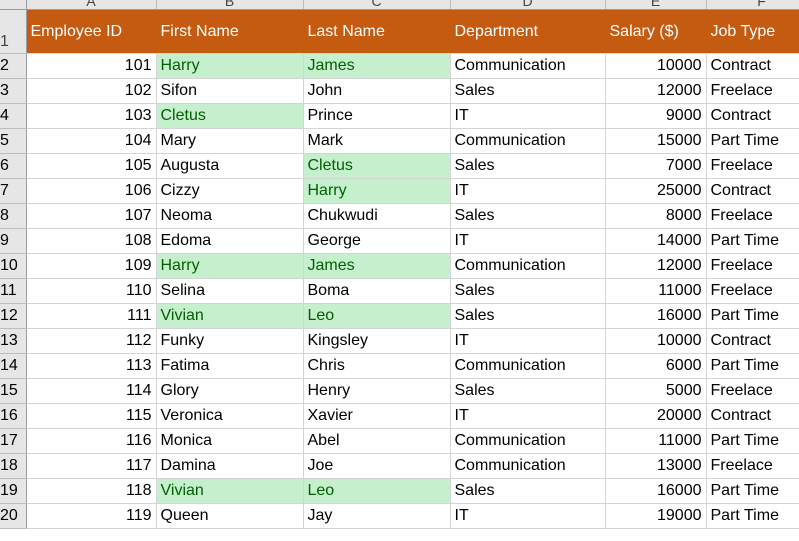  What do you see at coordinates (656, 341) in the screenshot?
I see `cell-salary: 10000` at bounding box center [656, 341].